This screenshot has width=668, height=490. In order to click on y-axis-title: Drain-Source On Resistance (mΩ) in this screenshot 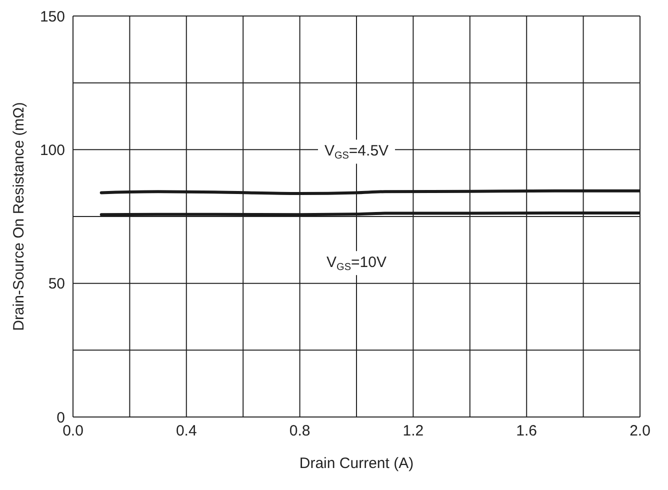, I will do `click(19, 216)`.